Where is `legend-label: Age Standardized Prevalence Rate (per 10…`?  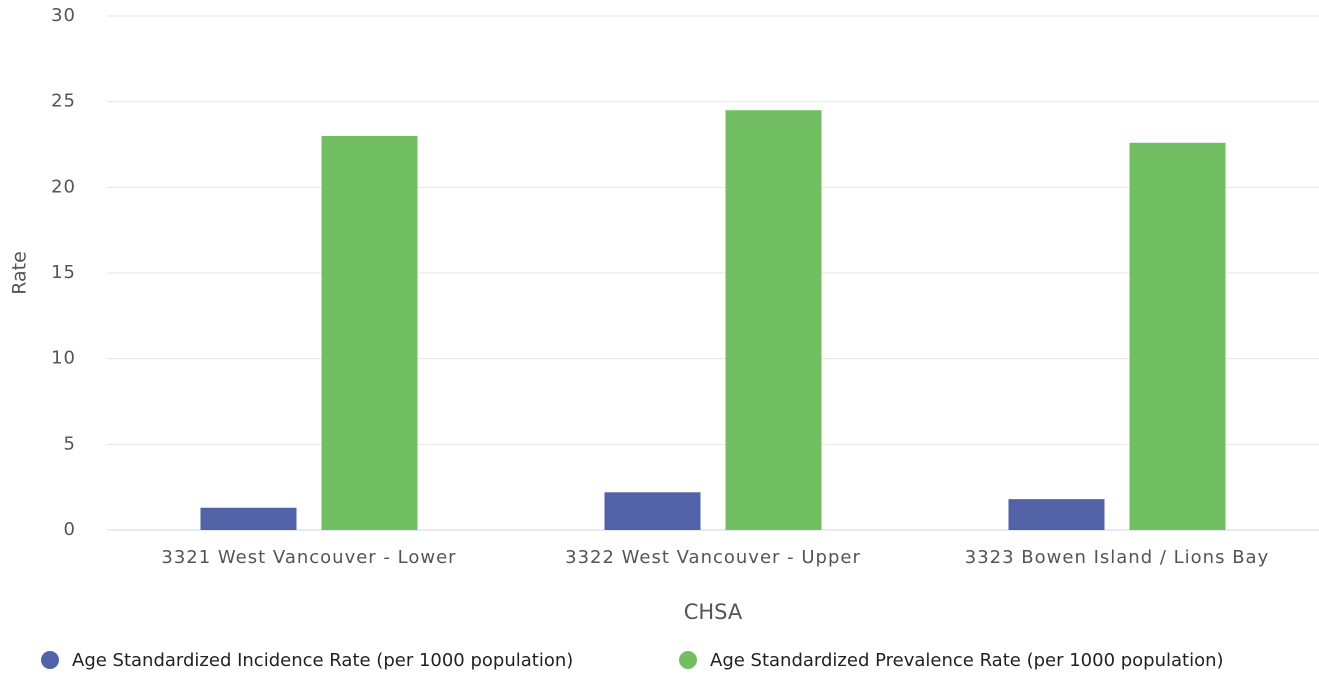 legend-label: Age Standardized Prevalence Rate (per 10… is located at coordinates (967, 660).